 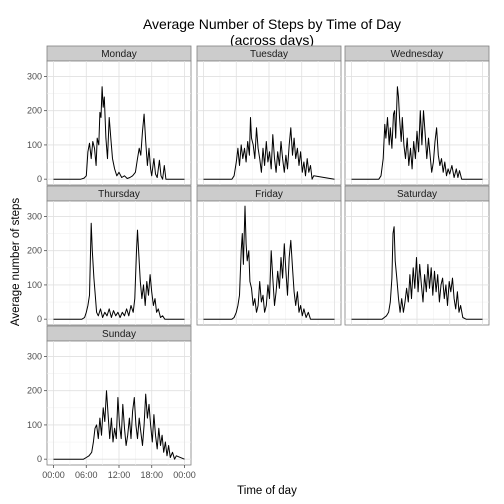 What do you see at coordinates (267, 491) in the screenshot?
I see `x-axis-title: Time of day` at bounding box center [267, 491].